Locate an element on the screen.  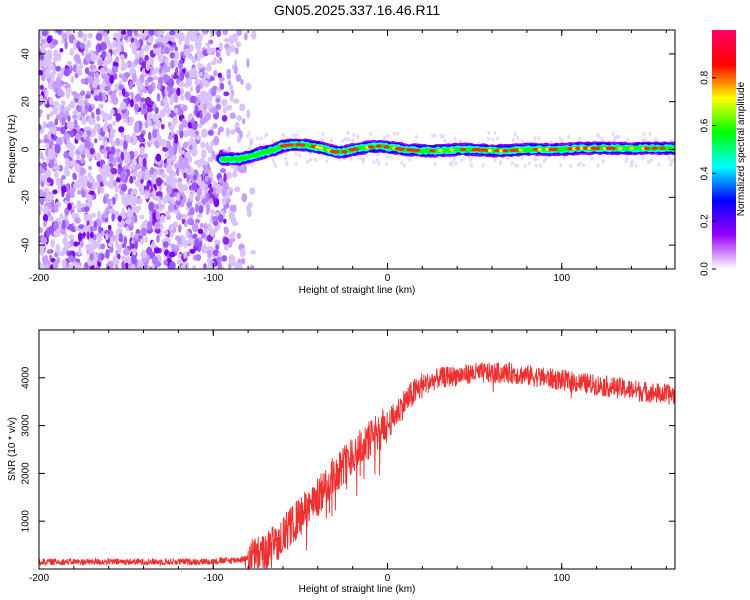
spectrogram-xtick-label: 0 is located at coordinates (388, 278).